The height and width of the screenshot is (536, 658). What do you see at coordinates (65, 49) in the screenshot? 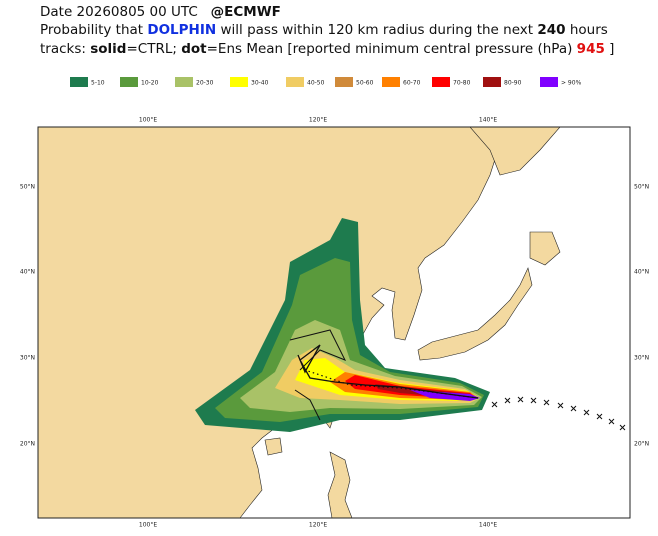
I see `text: tracks:` at bounding box center [65, 49].